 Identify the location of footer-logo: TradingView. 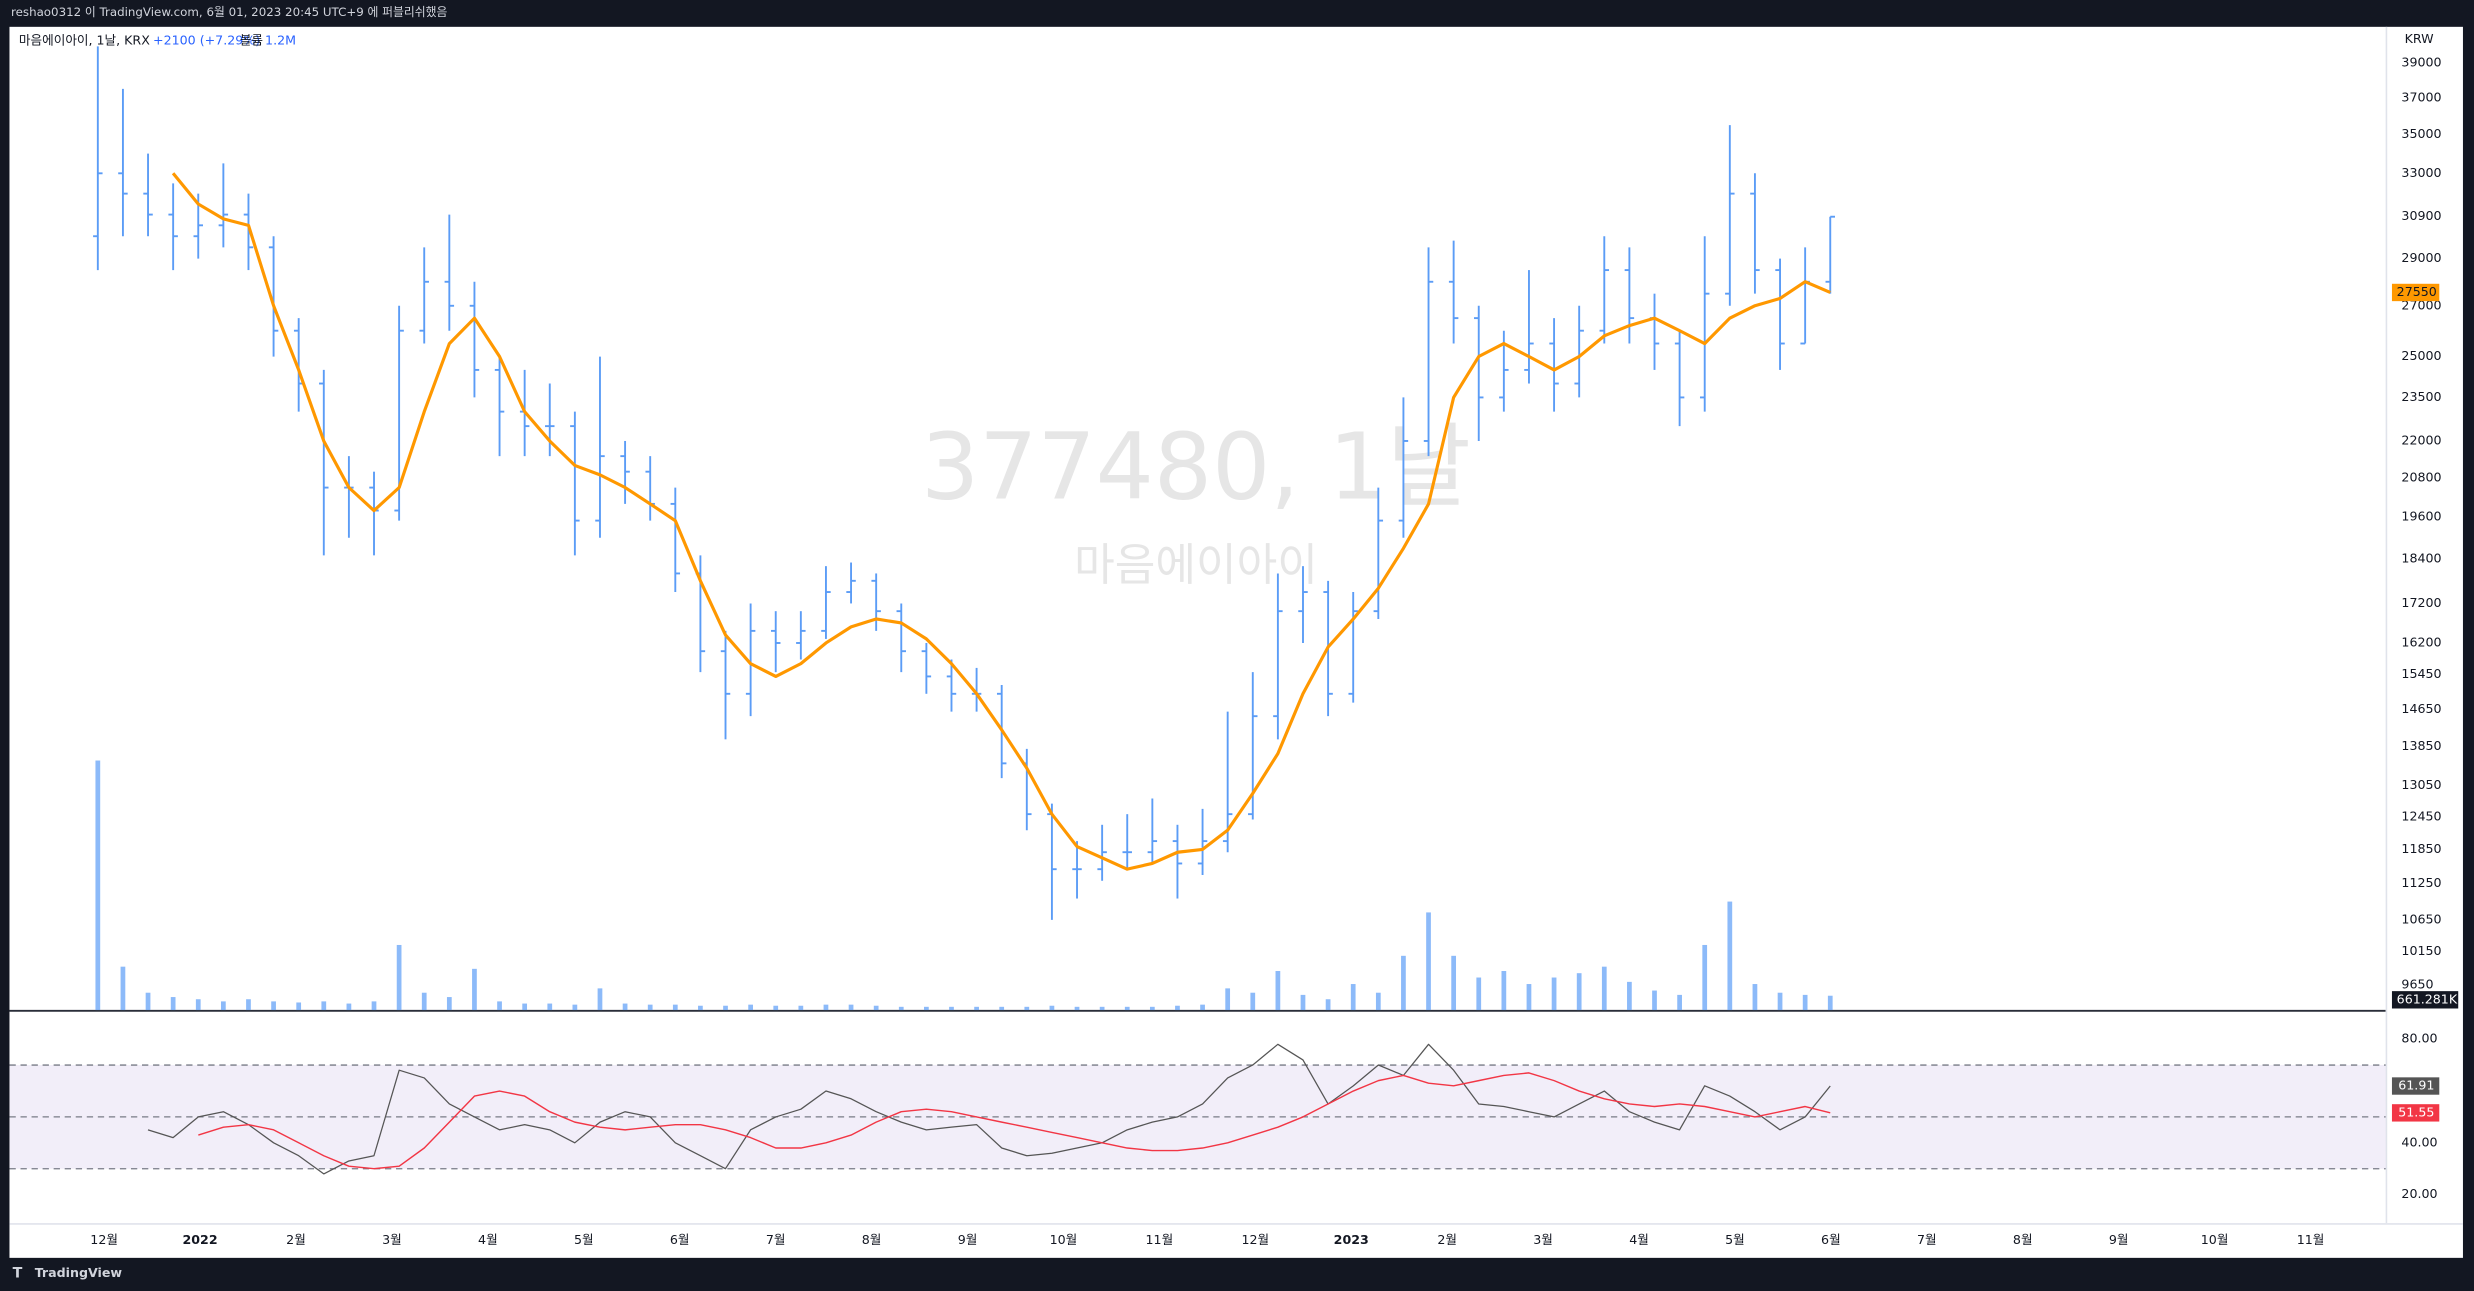
(79, 1272).